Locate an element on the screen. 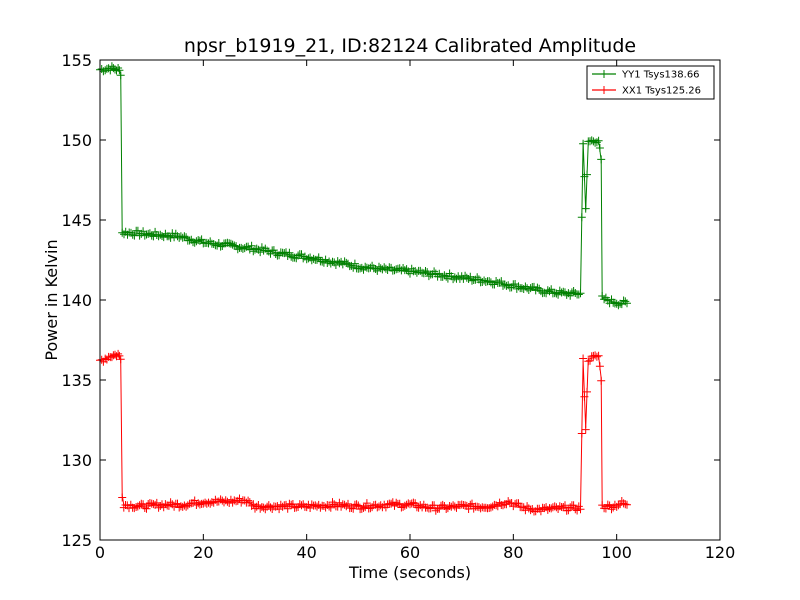  x-axis-label: Time (seconds) is located at coordinates (409, 572).